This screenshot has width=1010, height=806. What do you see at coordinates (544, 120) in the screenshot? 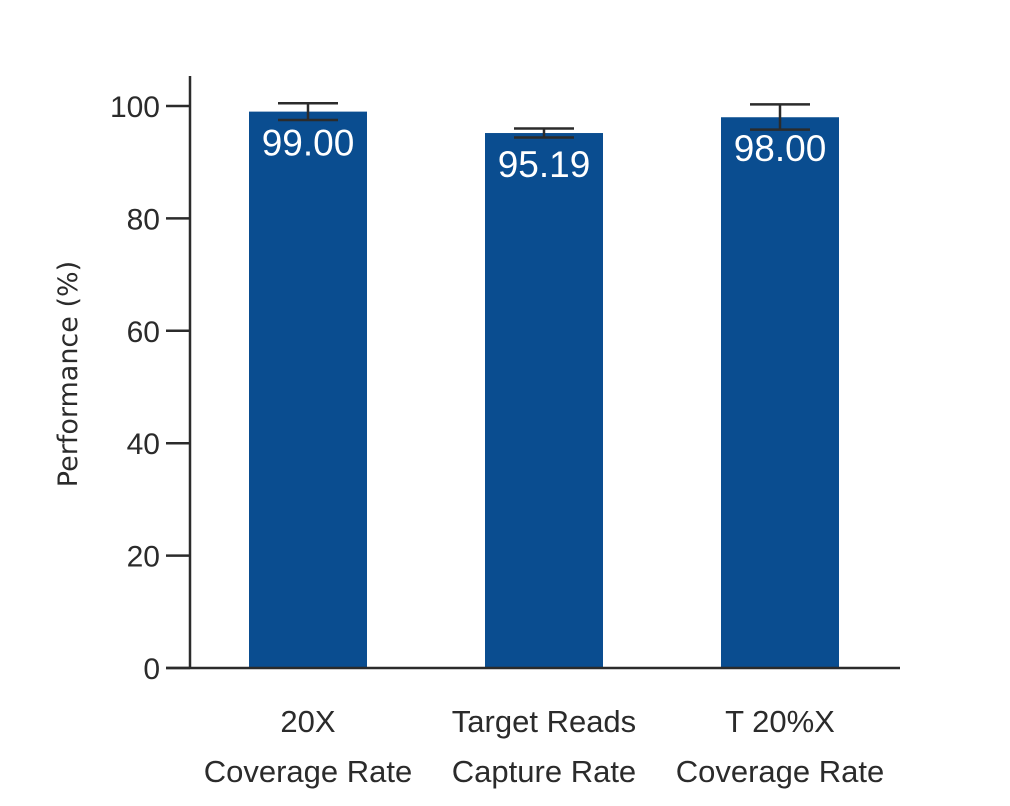
I see `error-bars-group` at bounding box center [544, 120].